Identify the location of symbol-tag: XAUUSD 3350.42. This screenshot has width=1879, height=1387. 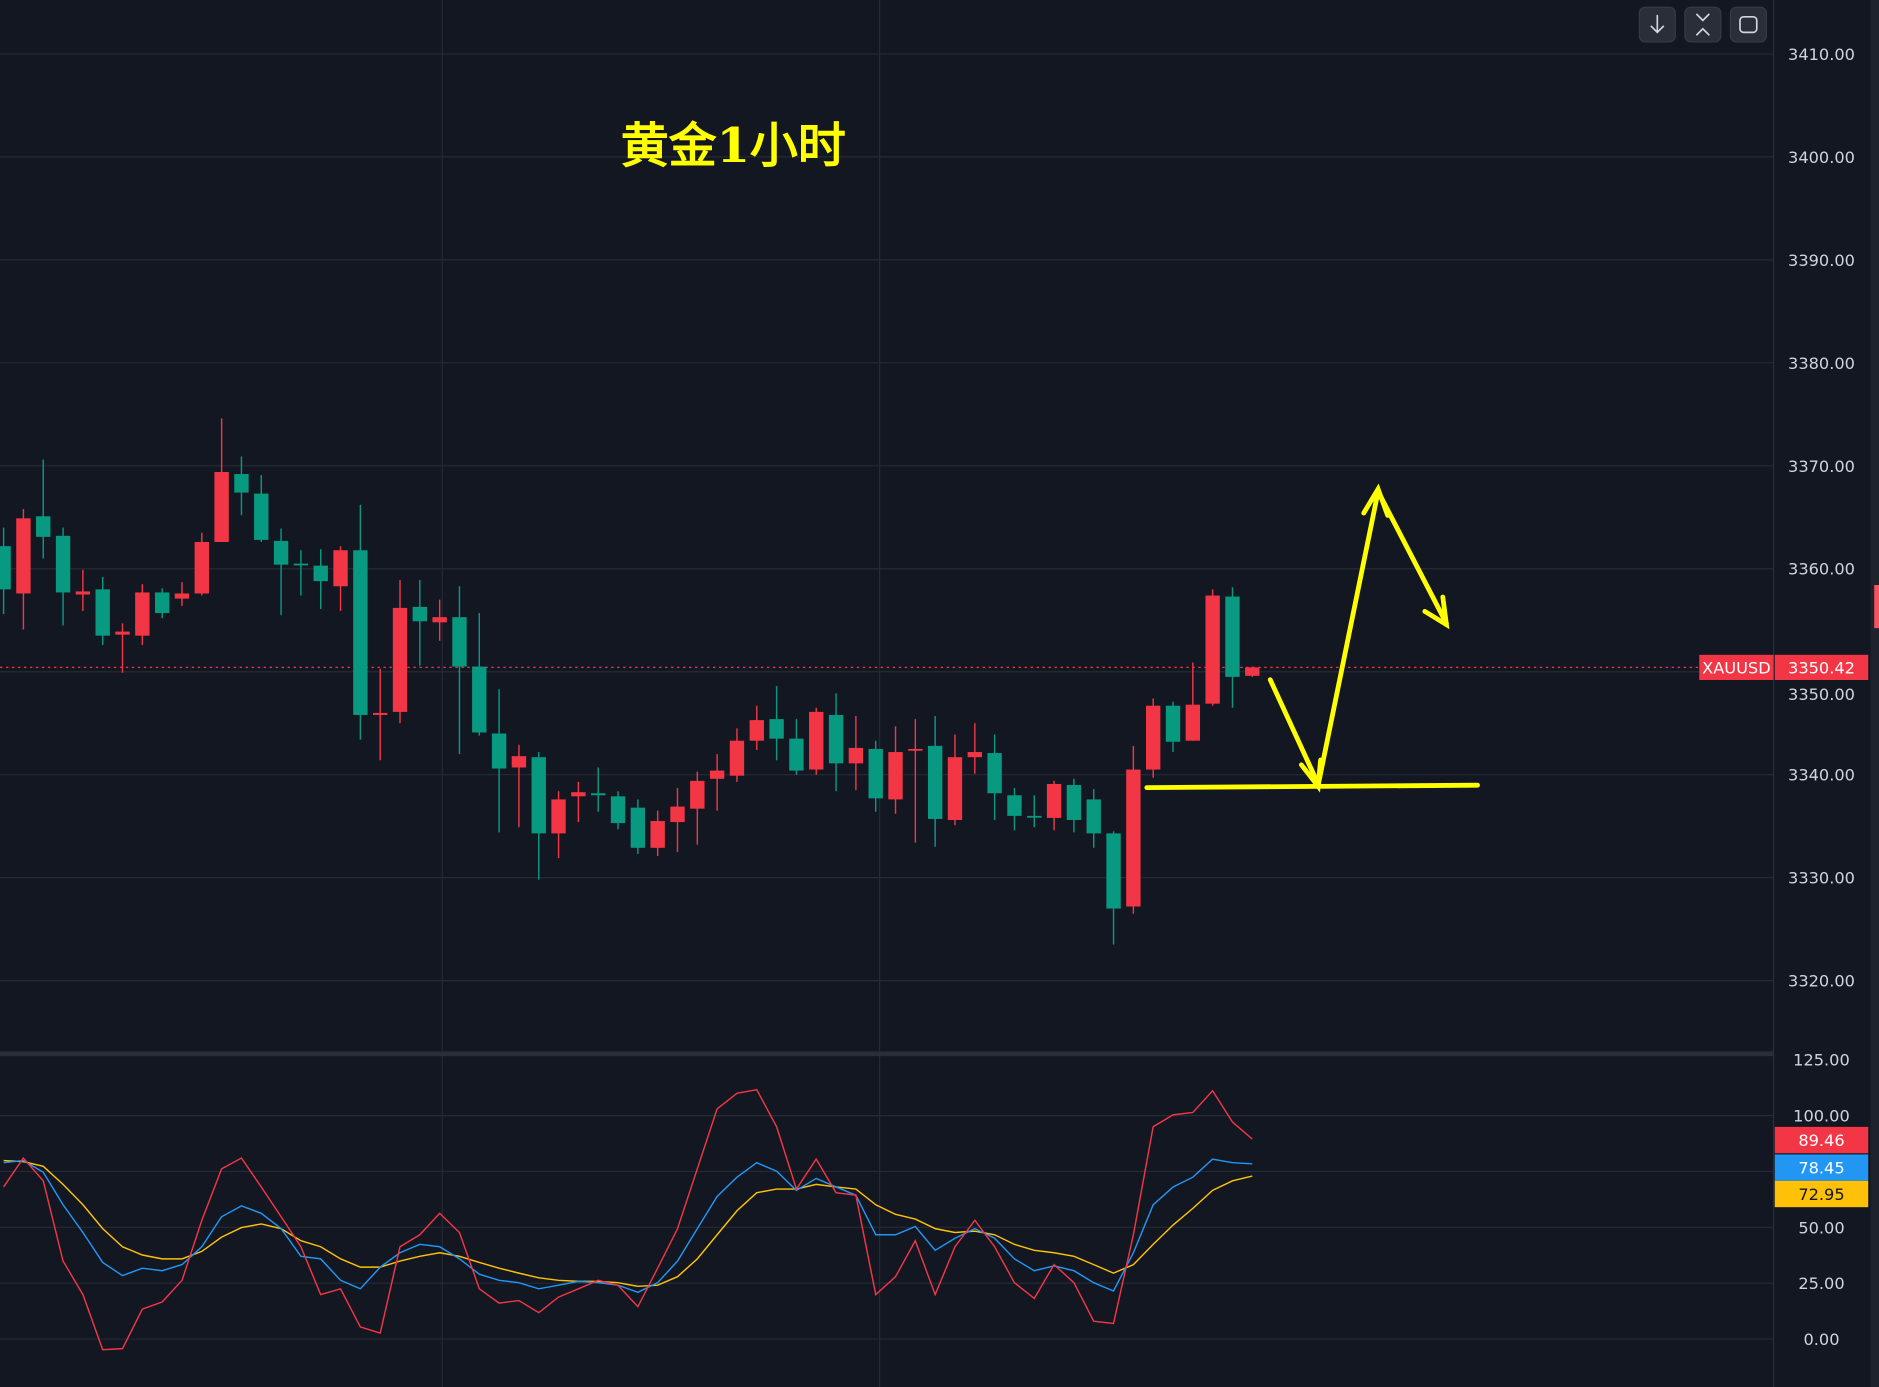
(1784, 667).